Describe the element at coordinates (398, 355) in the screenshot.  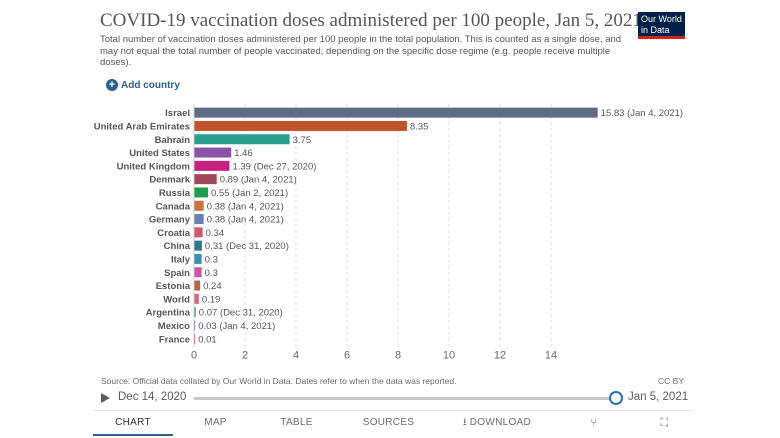
I see `x-tick-label-8: 8` at that location.